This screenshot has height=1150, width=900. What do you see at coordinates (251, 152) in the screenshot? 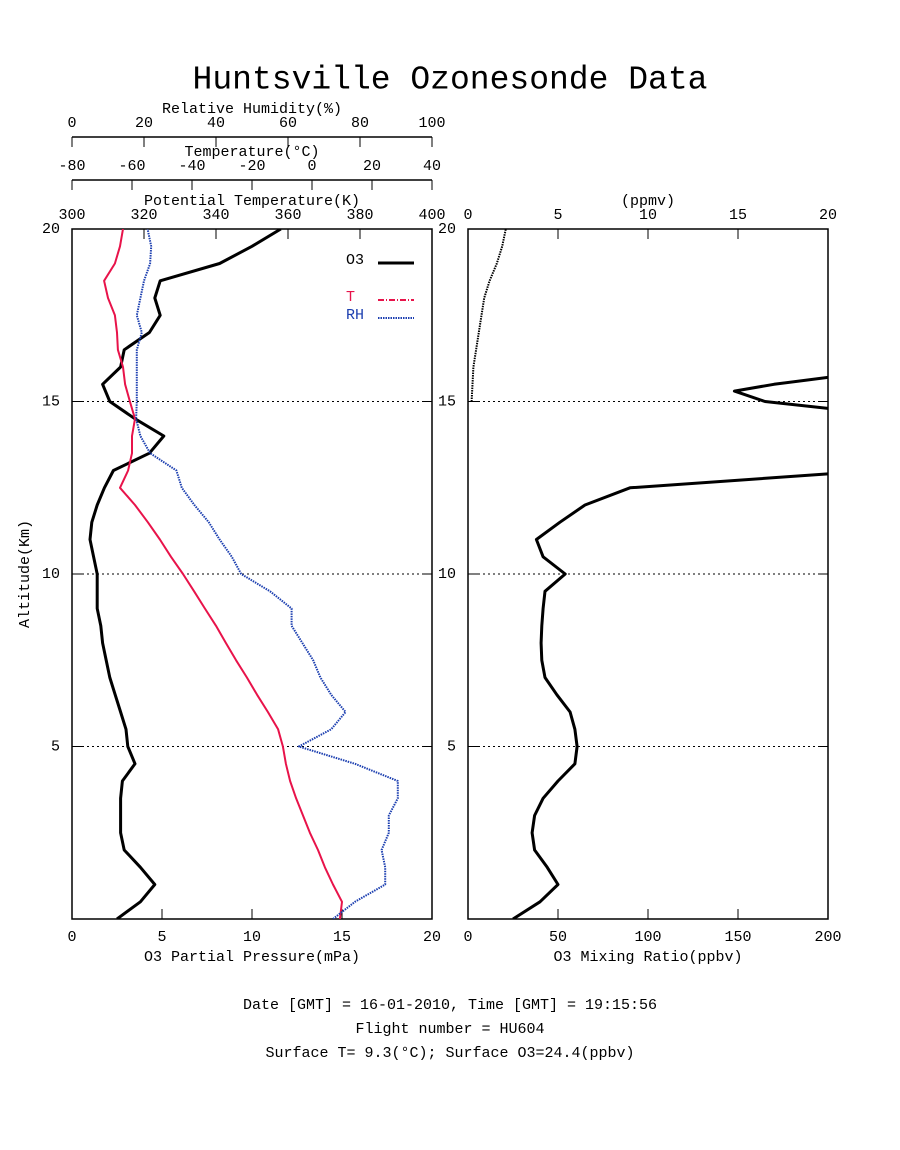
I see `top-axis-label: Temperature(°C)` at bounding box center [251, 152].